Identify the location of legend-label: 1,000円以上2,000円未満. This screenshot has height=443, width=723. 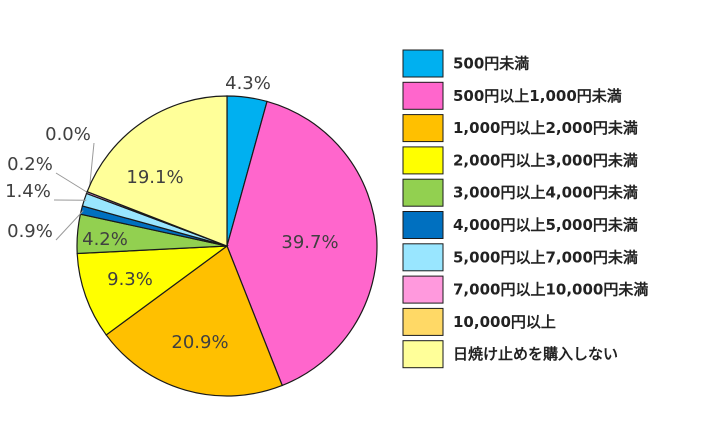
(545, 128).